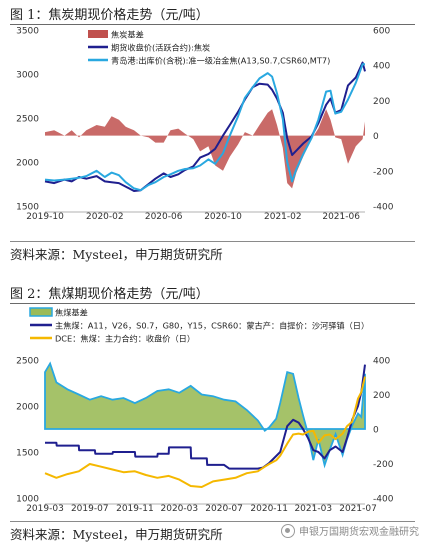 The width and height of the screenshot is (425, 550). I want to click on x-axis-tick-label: 2020-07, so click(224, 509).